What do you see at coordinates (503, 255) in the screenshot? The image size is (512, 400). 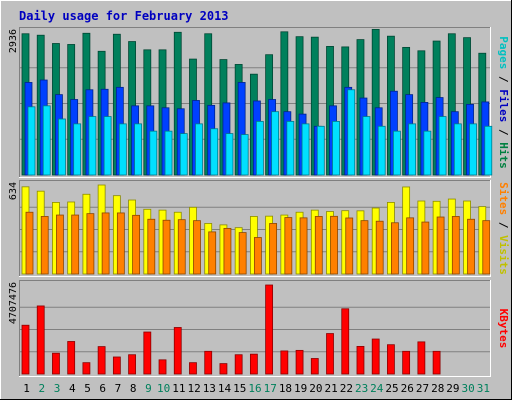 I see `legend-visits: Visits` at bounding box center [503, 255].